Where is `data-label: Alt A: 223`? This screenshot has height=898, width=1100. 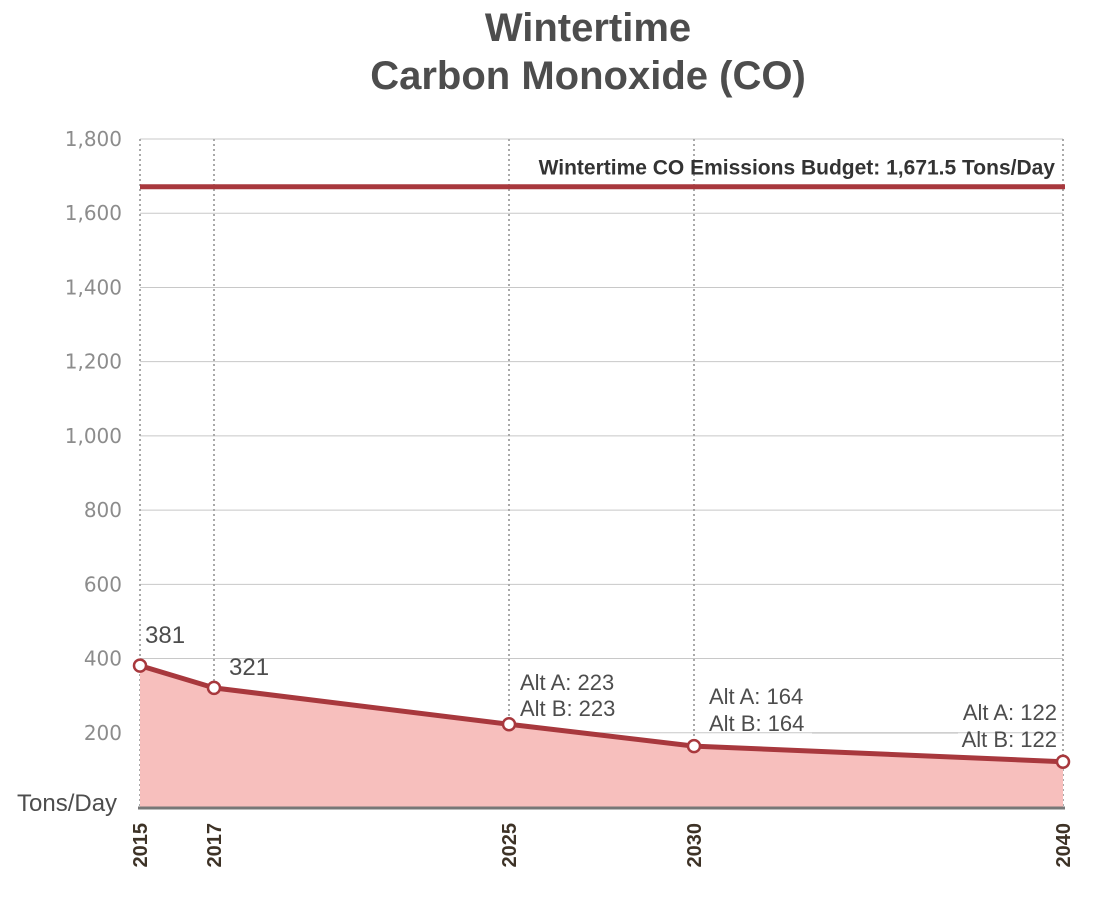
data-label: Alt A: 223 is located at coordinates (567, 682).